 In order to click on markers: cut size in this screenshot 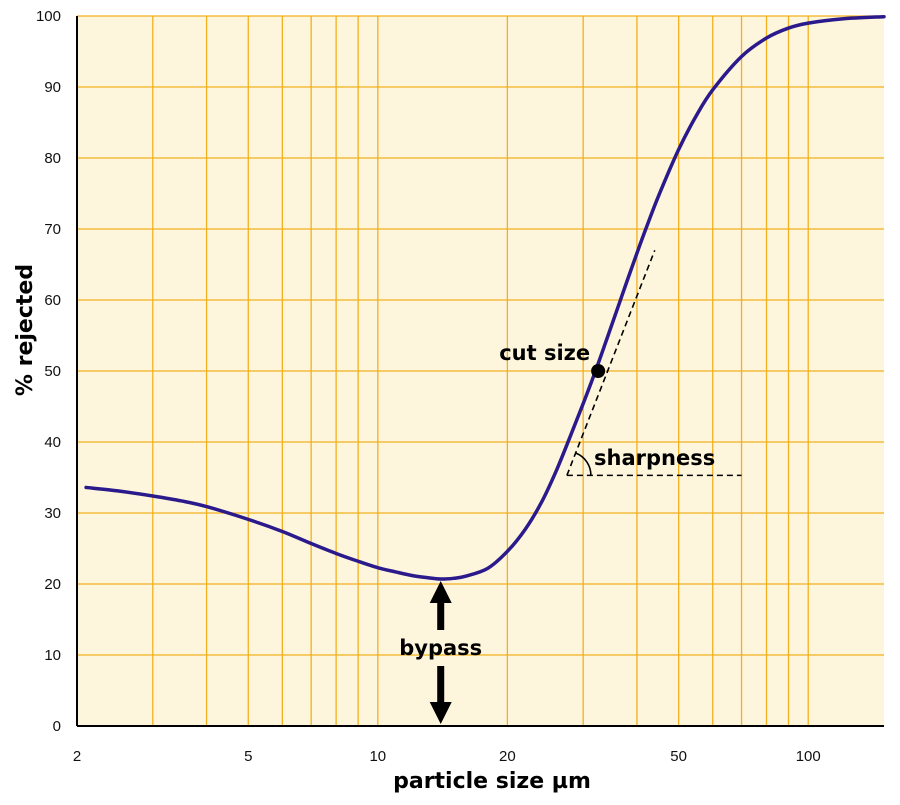, I will do `click(552, 359)`.